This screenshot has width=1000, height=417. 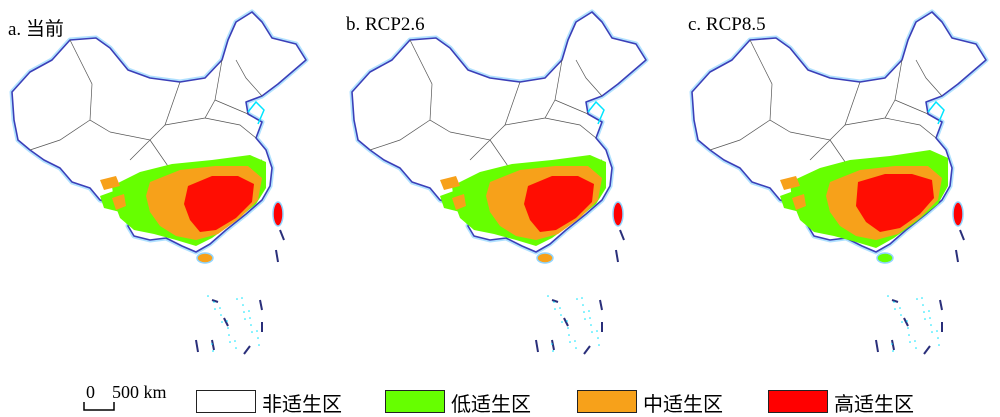 What do you see at coordinates (36, 29) in the screenshot?
I see `panel-title-current: a. 当前` at bounding box center [36, 29].